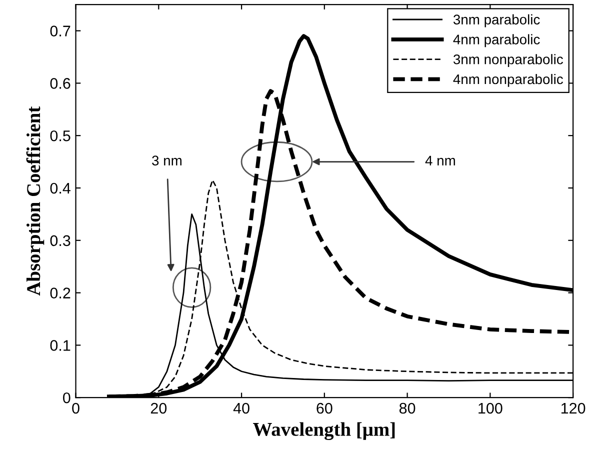 The image size is (592, 457). What do you see at coordinates (573, 408) in the screenshot?
I see `x-tick-label: 120` at bounding box center [573, 408].